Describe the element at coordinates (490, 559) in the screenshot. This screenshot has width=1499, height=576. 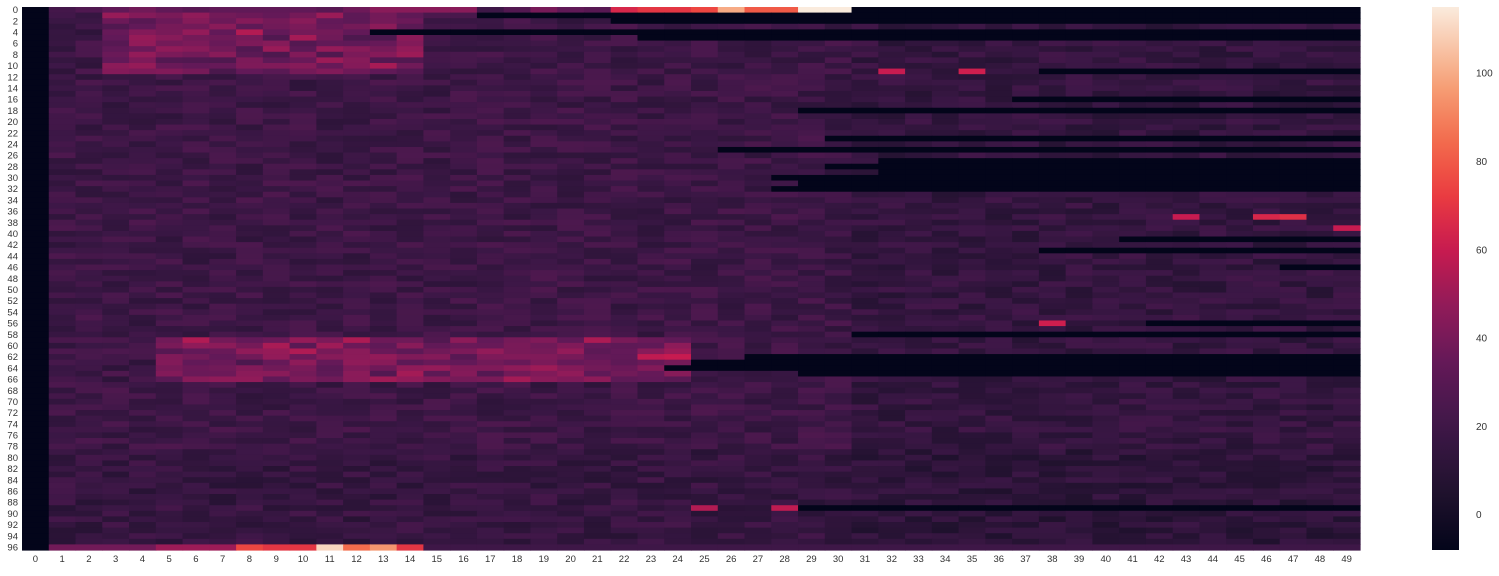
I see `x-tick-label: 17` at that location.